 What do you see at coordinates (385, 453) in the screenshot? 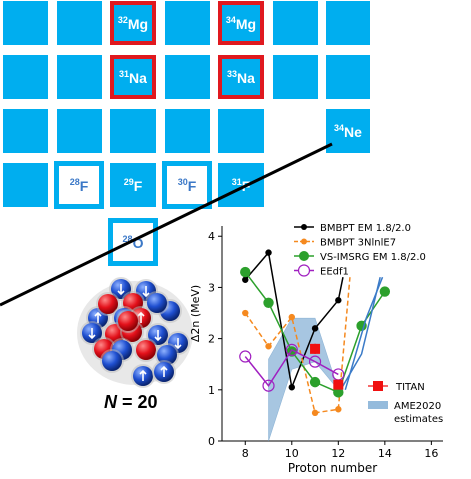
I see `x-tick-label: 14` at bounding box center [385, 453].